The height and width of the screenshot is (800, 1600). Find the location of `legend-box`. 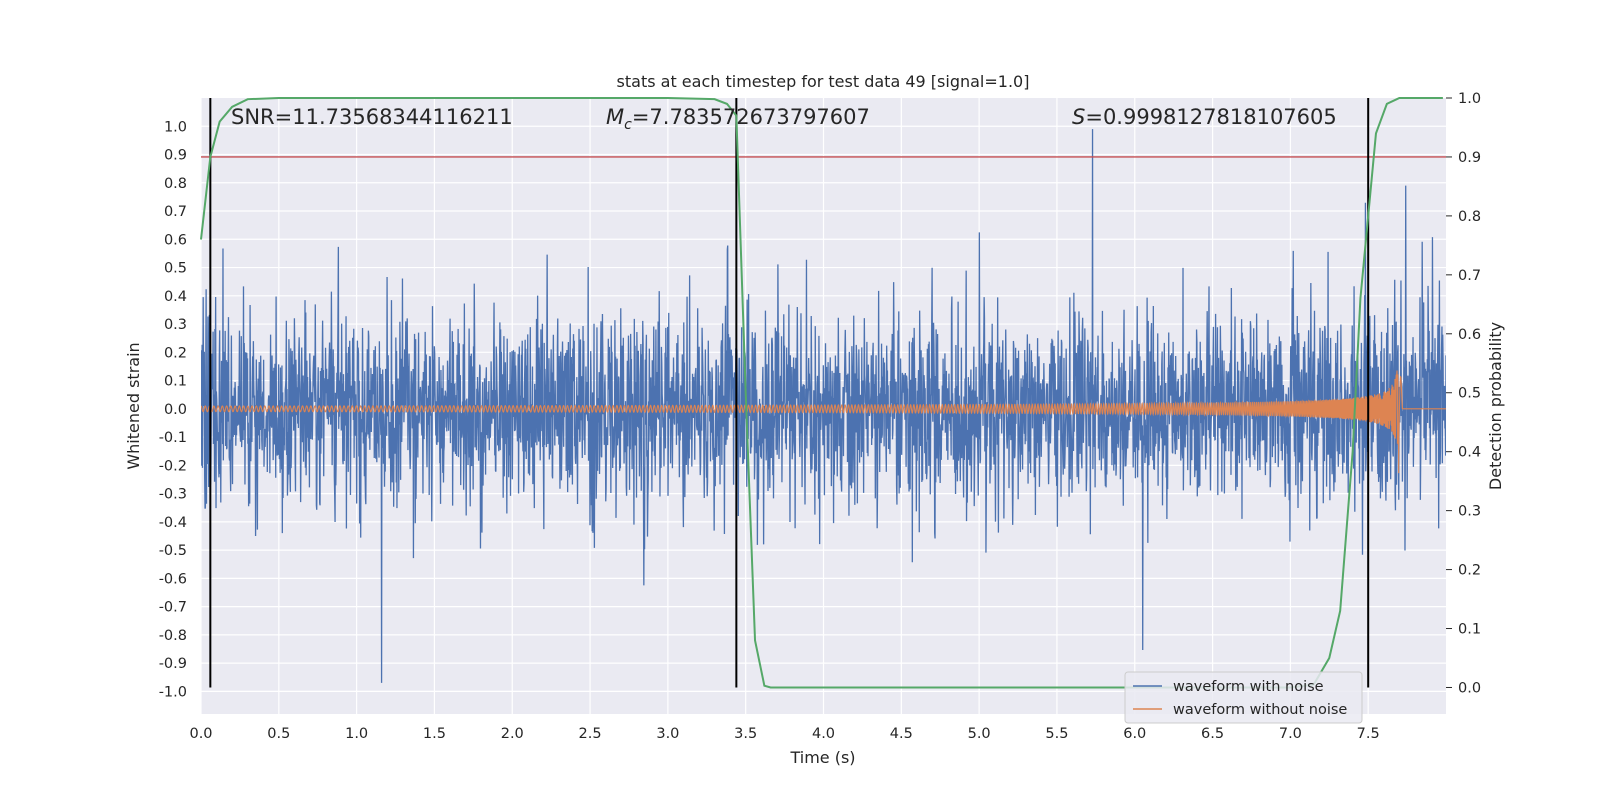

legend-box is located at coordinates (1243, 697).